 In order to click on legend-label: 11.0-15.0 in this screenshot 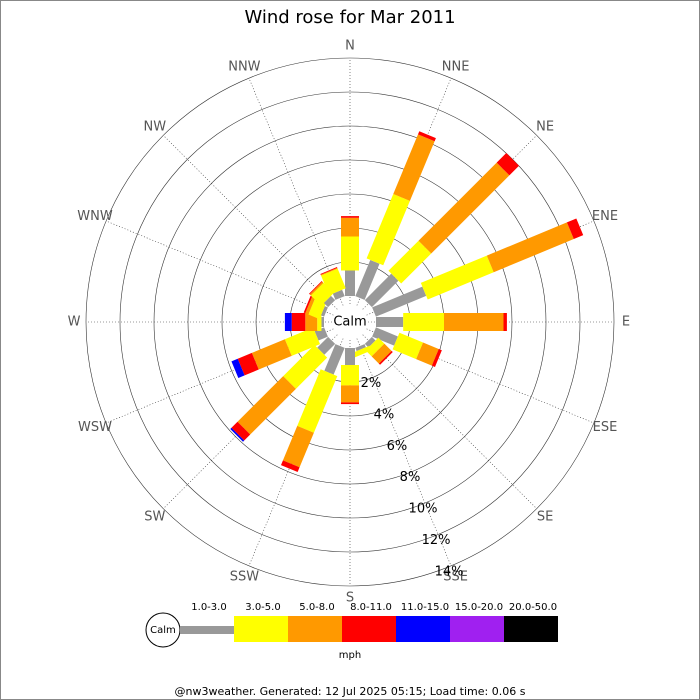, I will do `click(425, 607)`.